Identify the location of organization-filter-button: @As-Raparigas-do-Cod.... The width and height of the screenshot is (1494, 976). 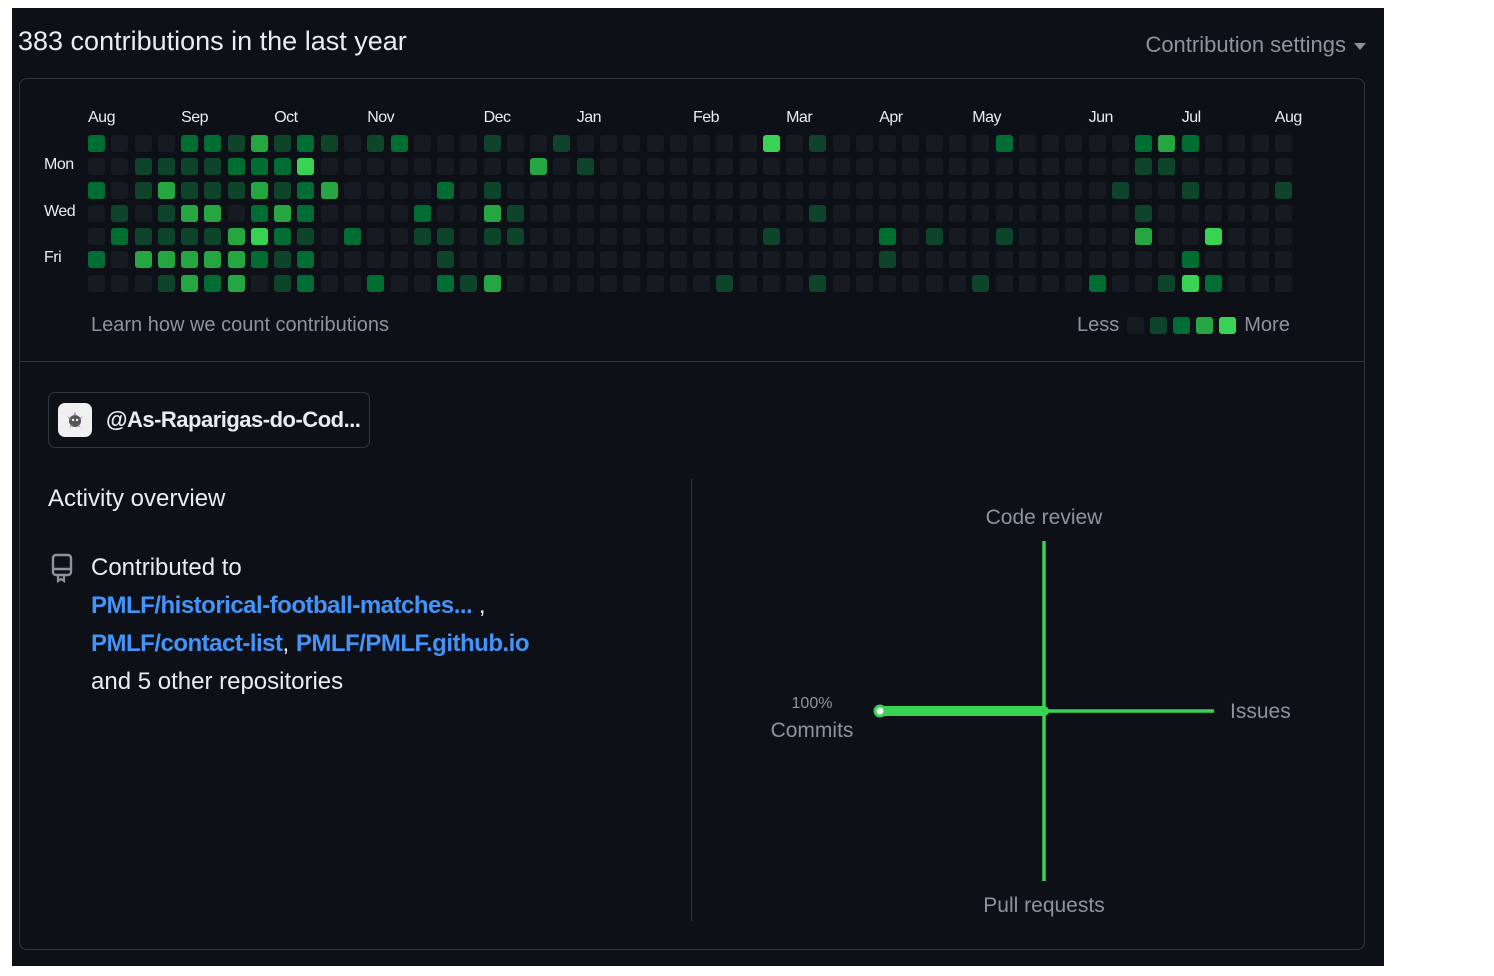
(209, 420).